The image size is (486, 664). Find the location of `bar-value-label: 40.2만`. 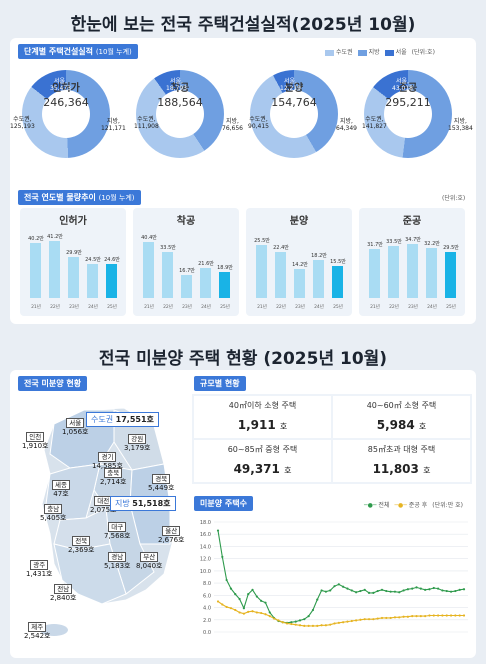

bar-value-label: 40.2만 is located at coordinates (36, 238).